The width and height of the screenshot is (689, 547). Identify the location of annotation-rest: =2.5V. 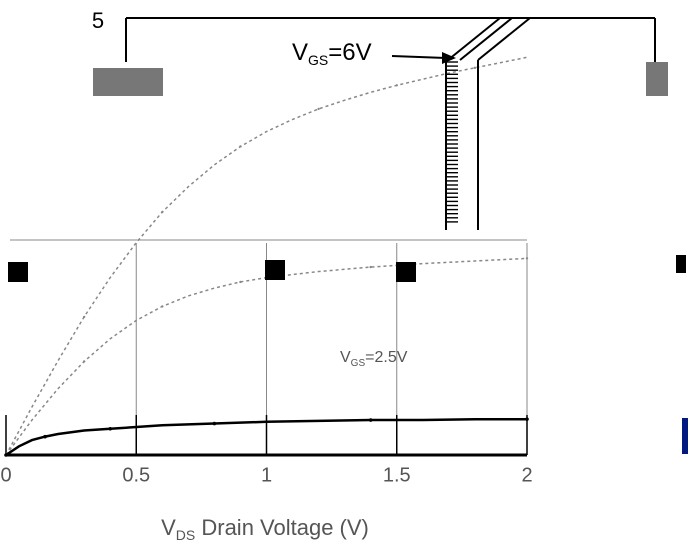
(386, 357).